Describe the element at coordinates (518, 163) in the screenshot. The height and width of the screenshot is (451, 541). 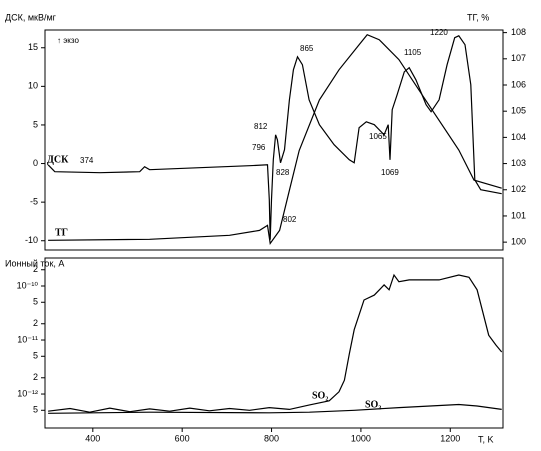
I see `y2-tick-label: 103` at that location.